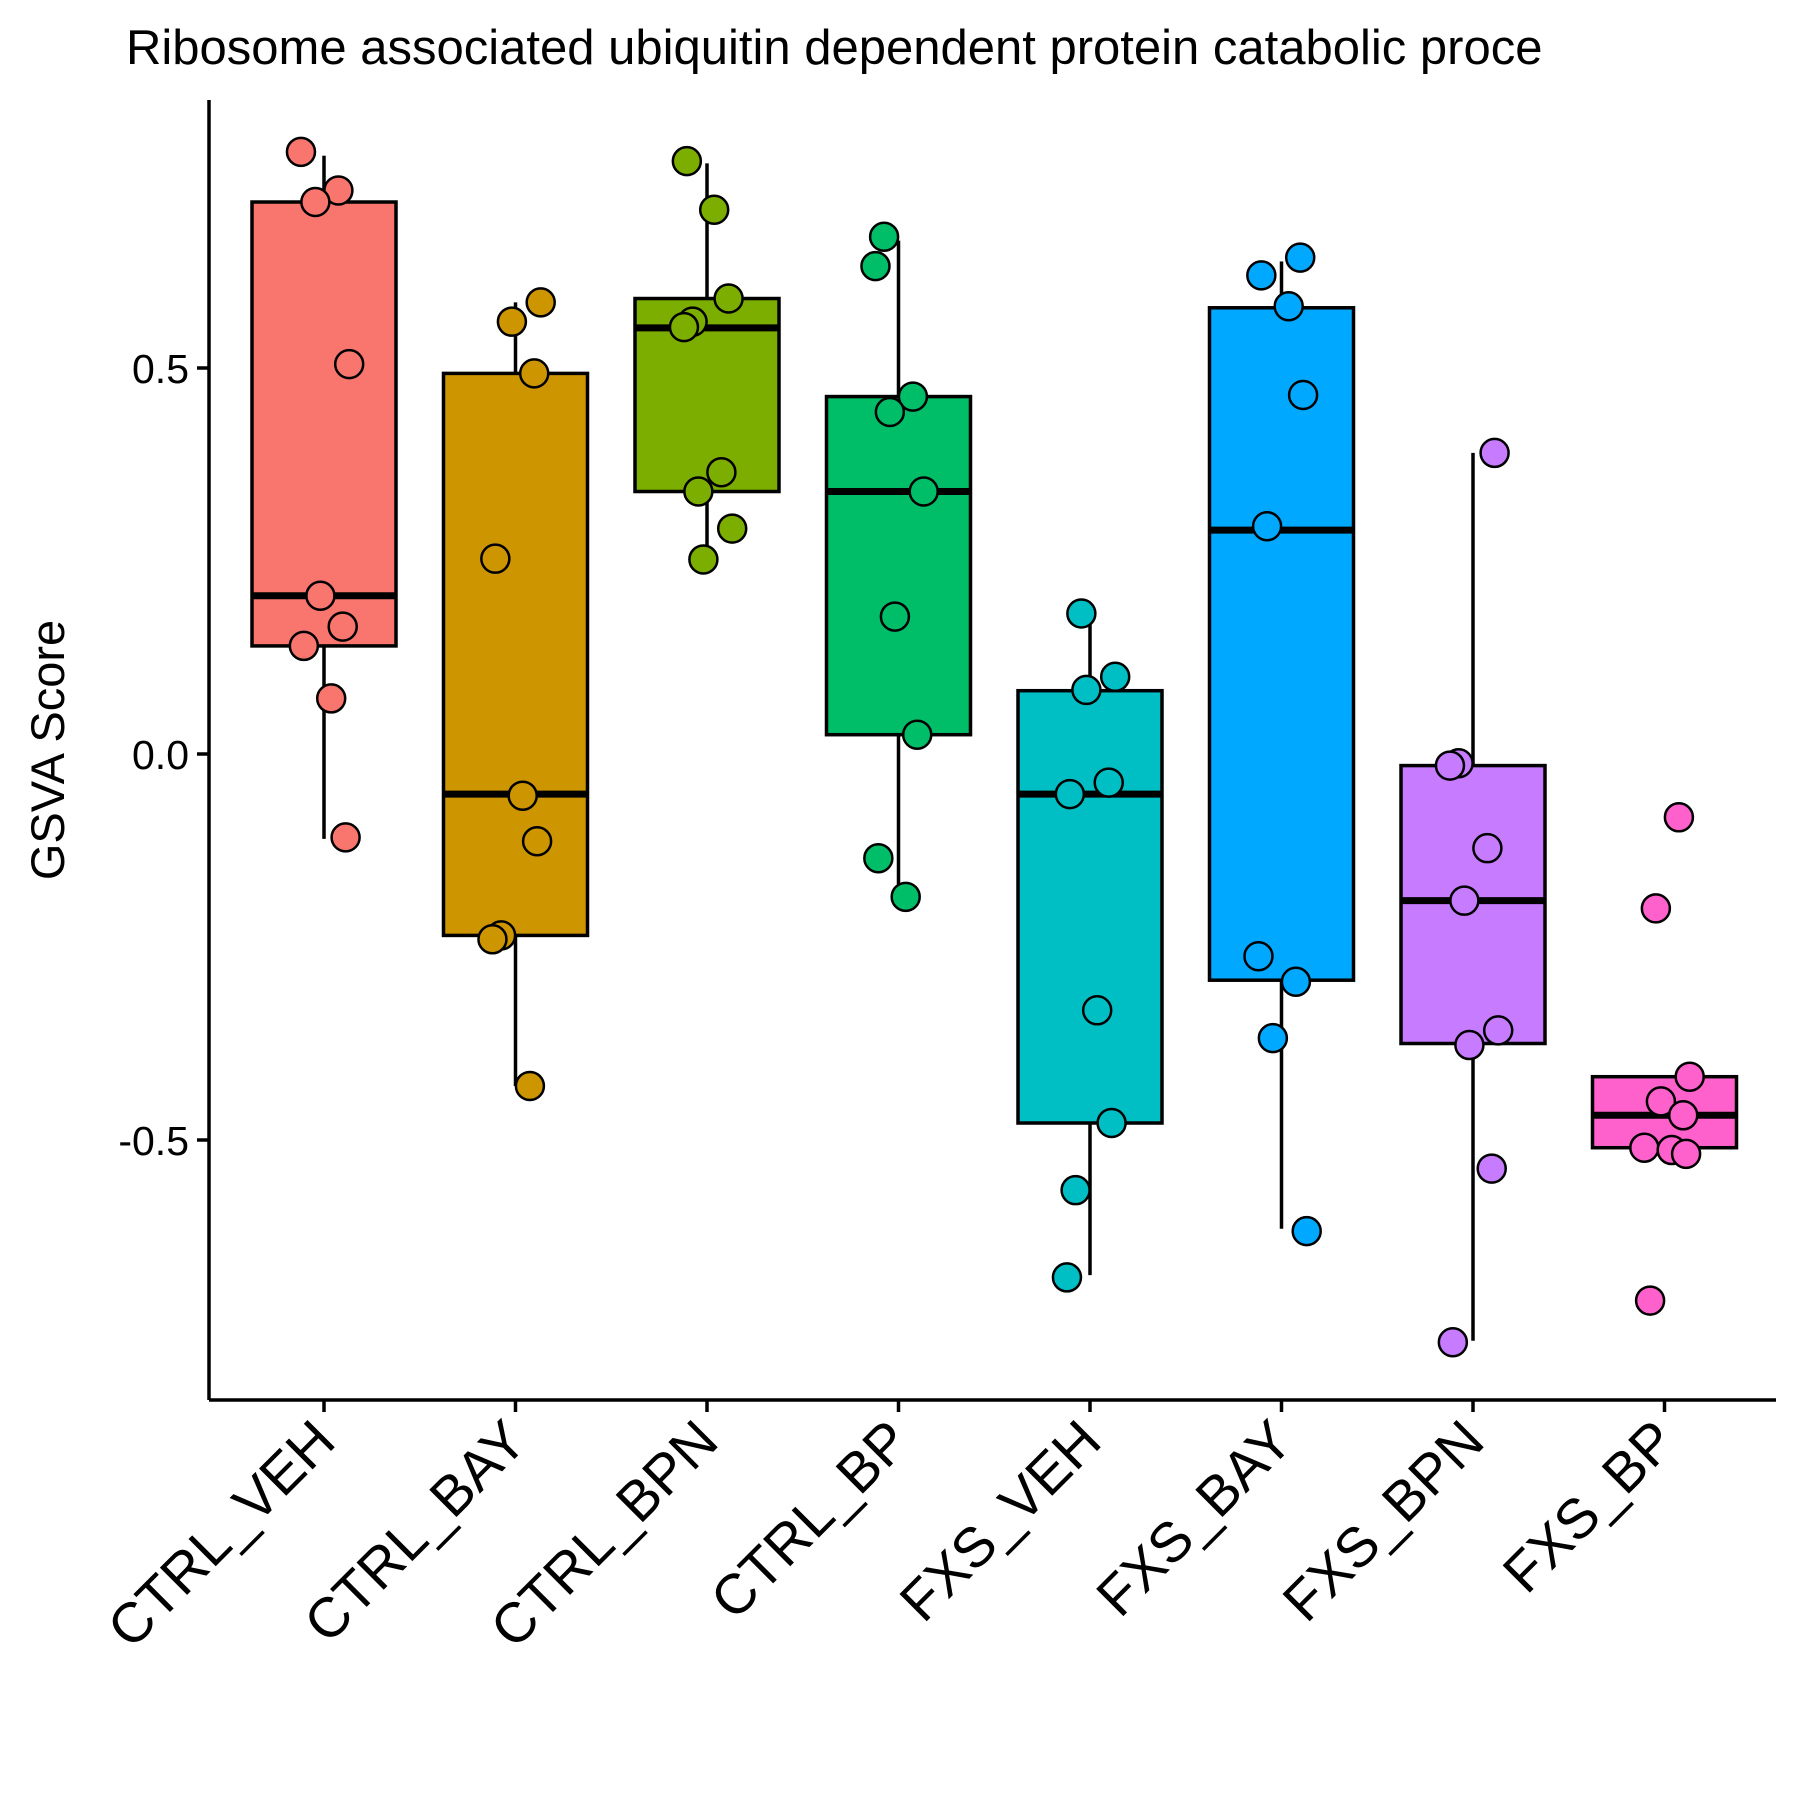 The width and height of the screenshot is (1800, 1800). I want to click on box-fxs-veh, so click(1090, 906).